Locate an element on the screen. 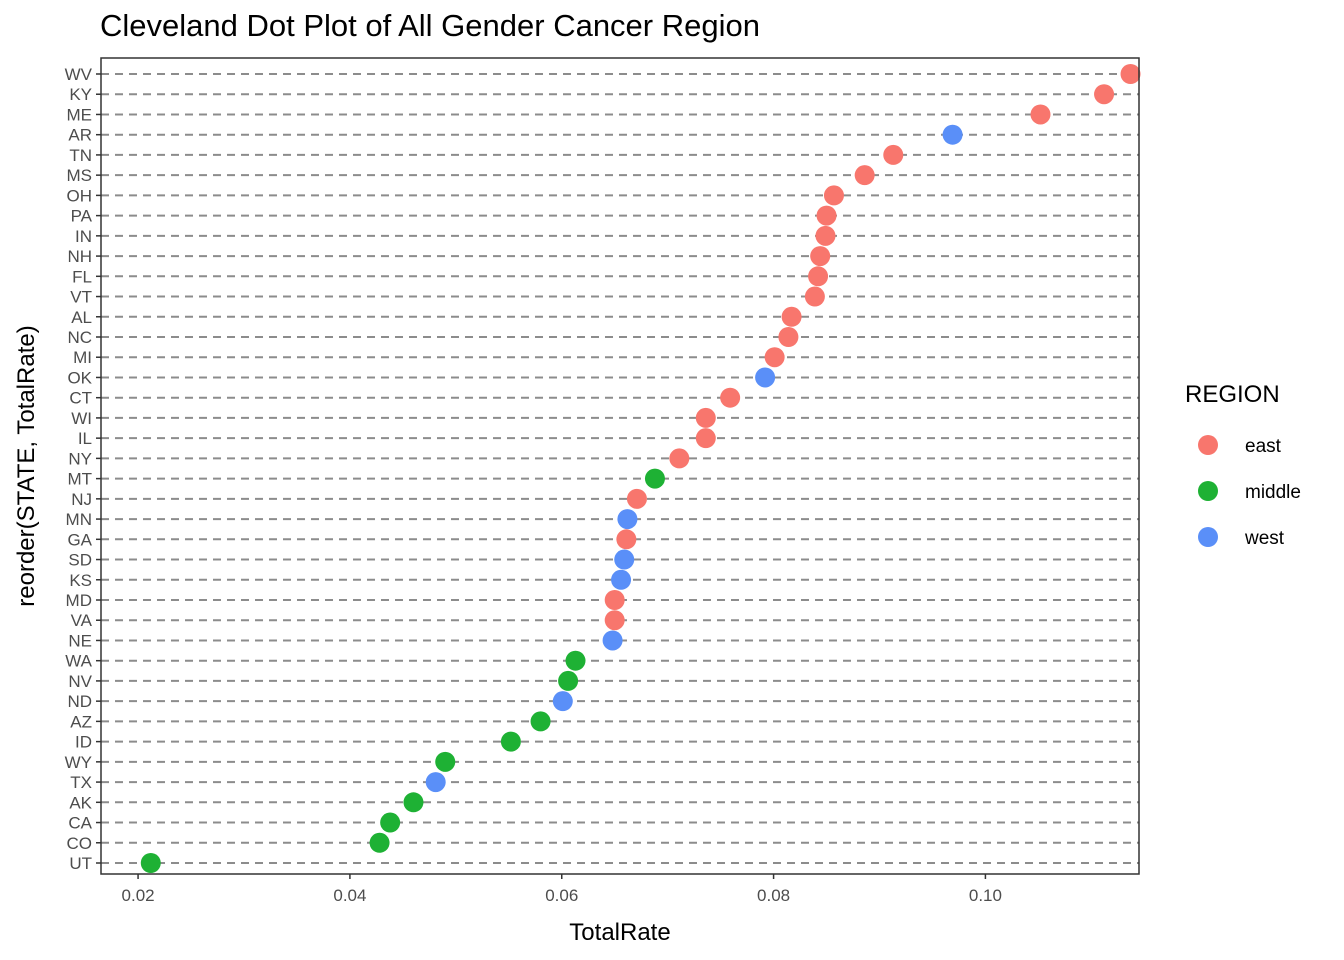 The height and width of the screenshot is (960, 1344). y-tick-label-ut: UT is located at coordinates (80, 863).